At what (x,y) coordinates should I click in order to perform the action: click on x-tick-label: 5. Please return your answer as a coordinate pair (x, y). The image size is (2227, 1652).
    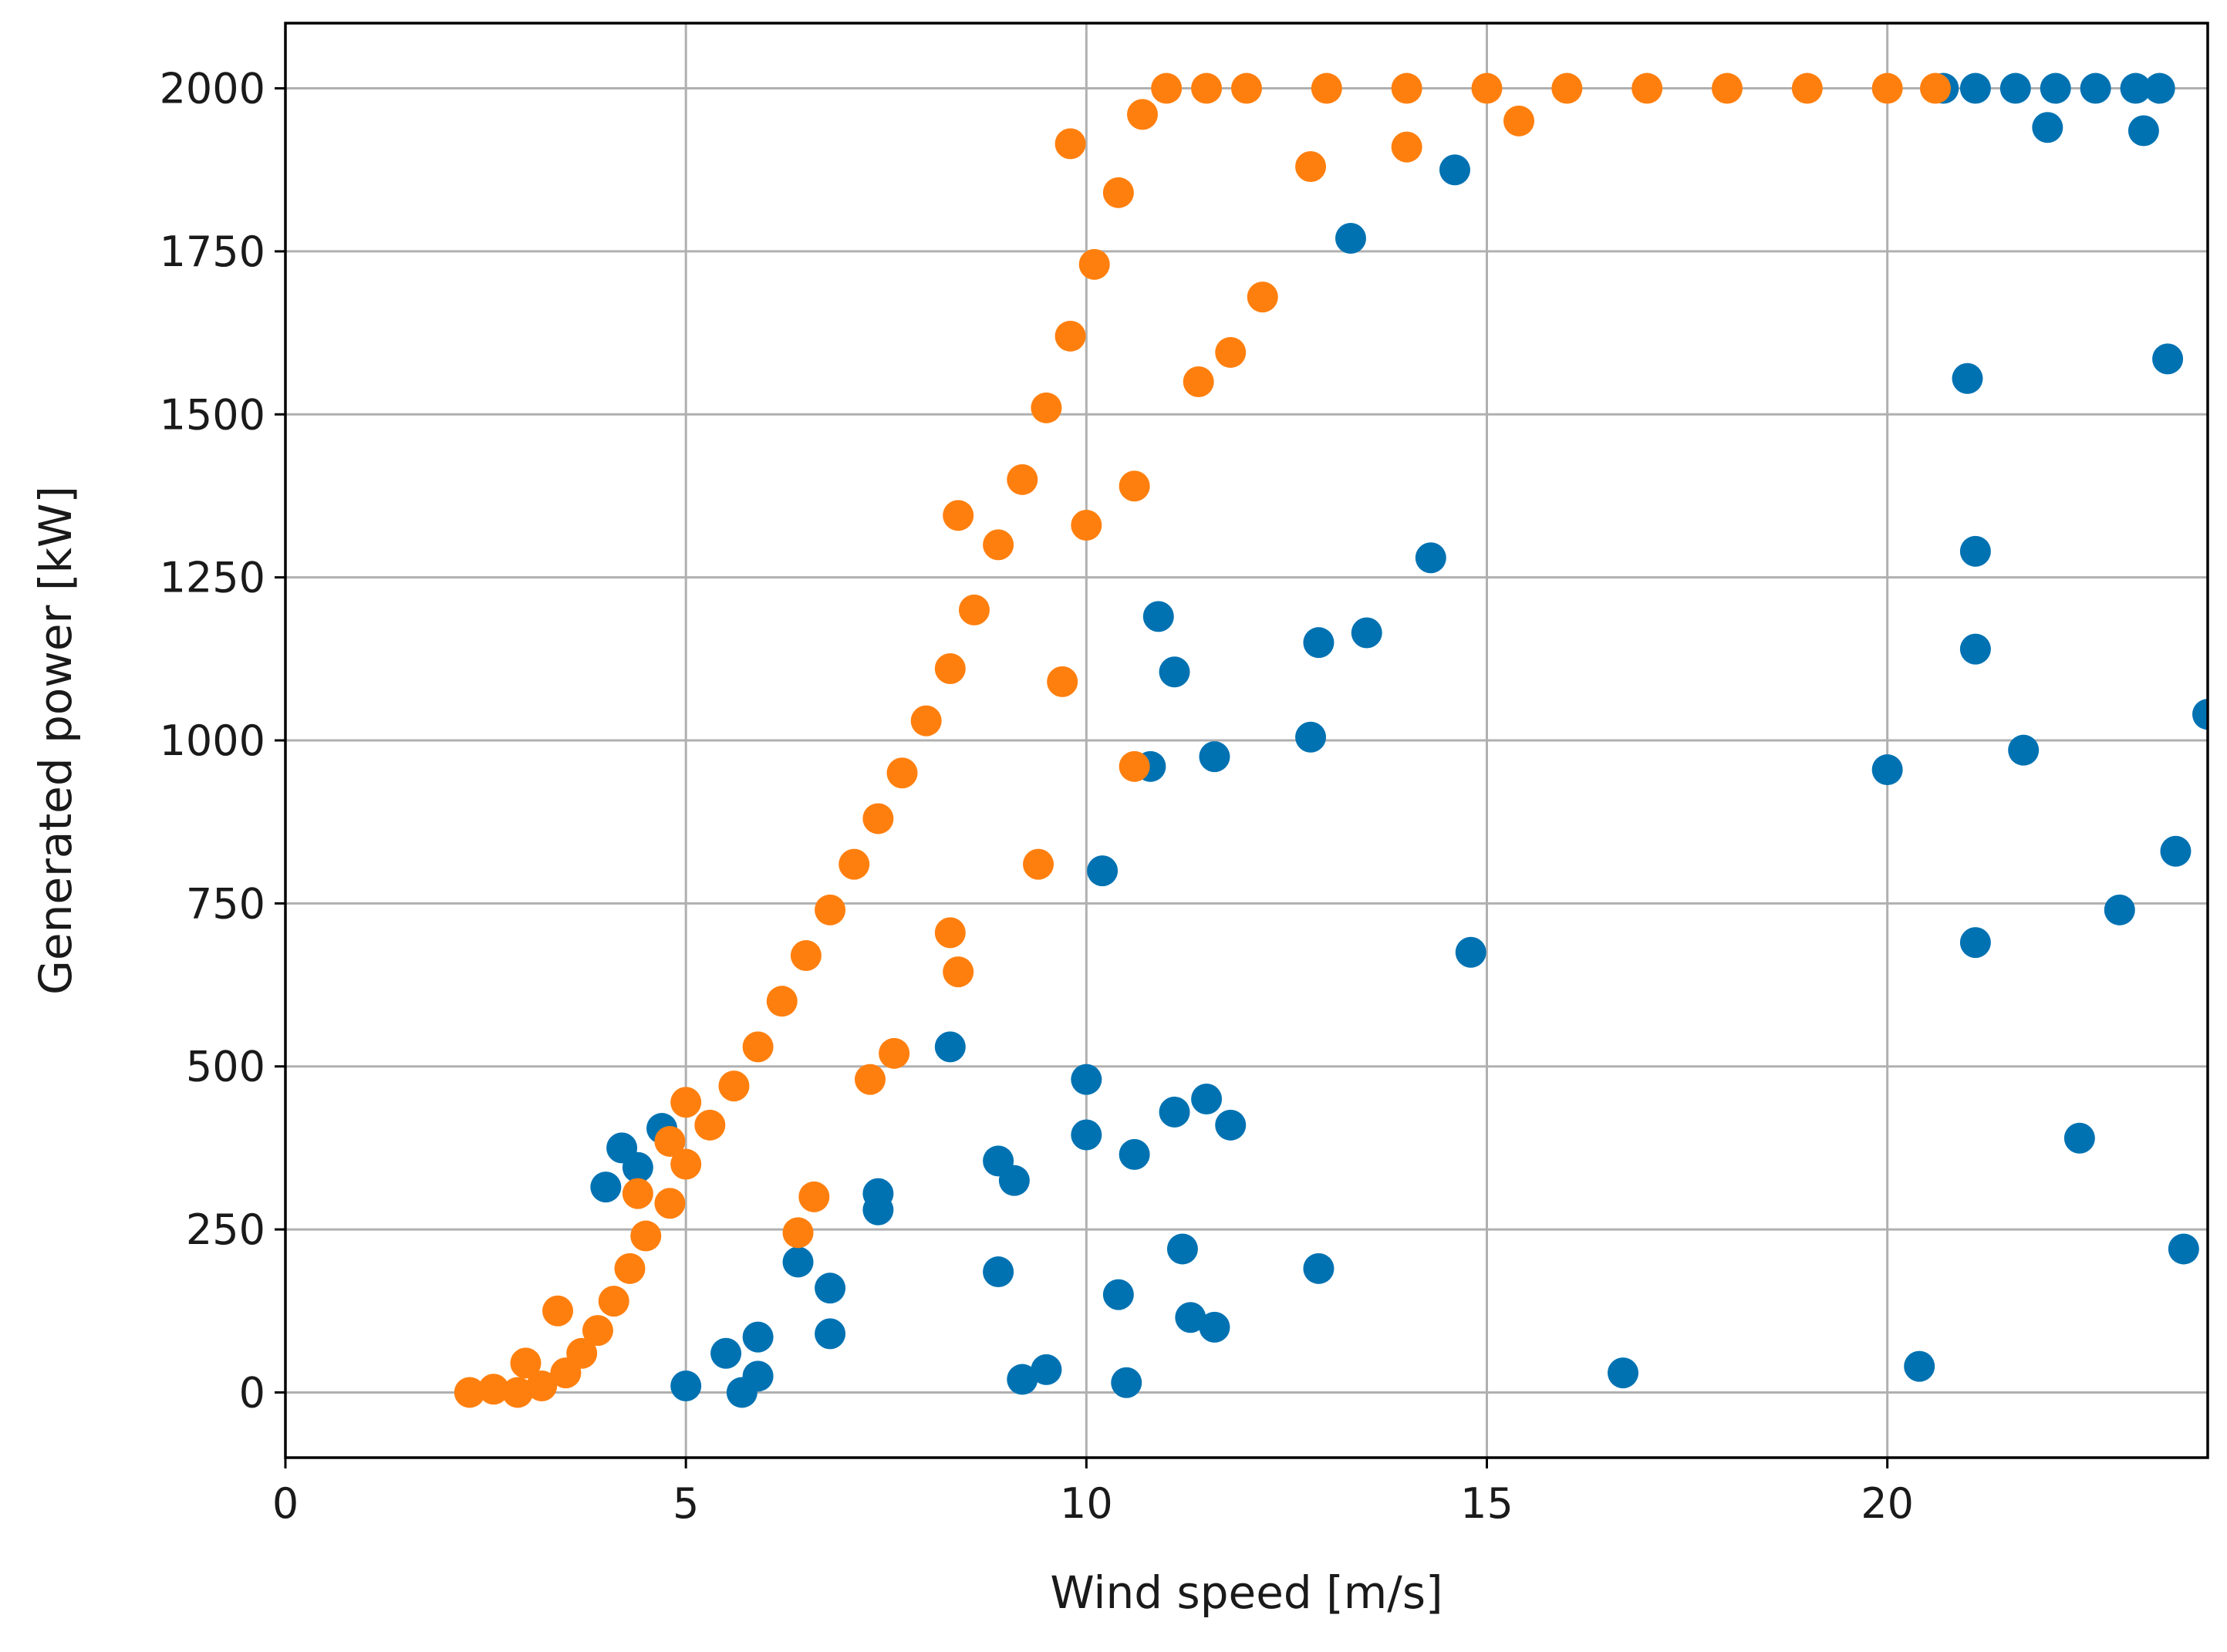
    Looking at the image, I should click on (686, 1503).